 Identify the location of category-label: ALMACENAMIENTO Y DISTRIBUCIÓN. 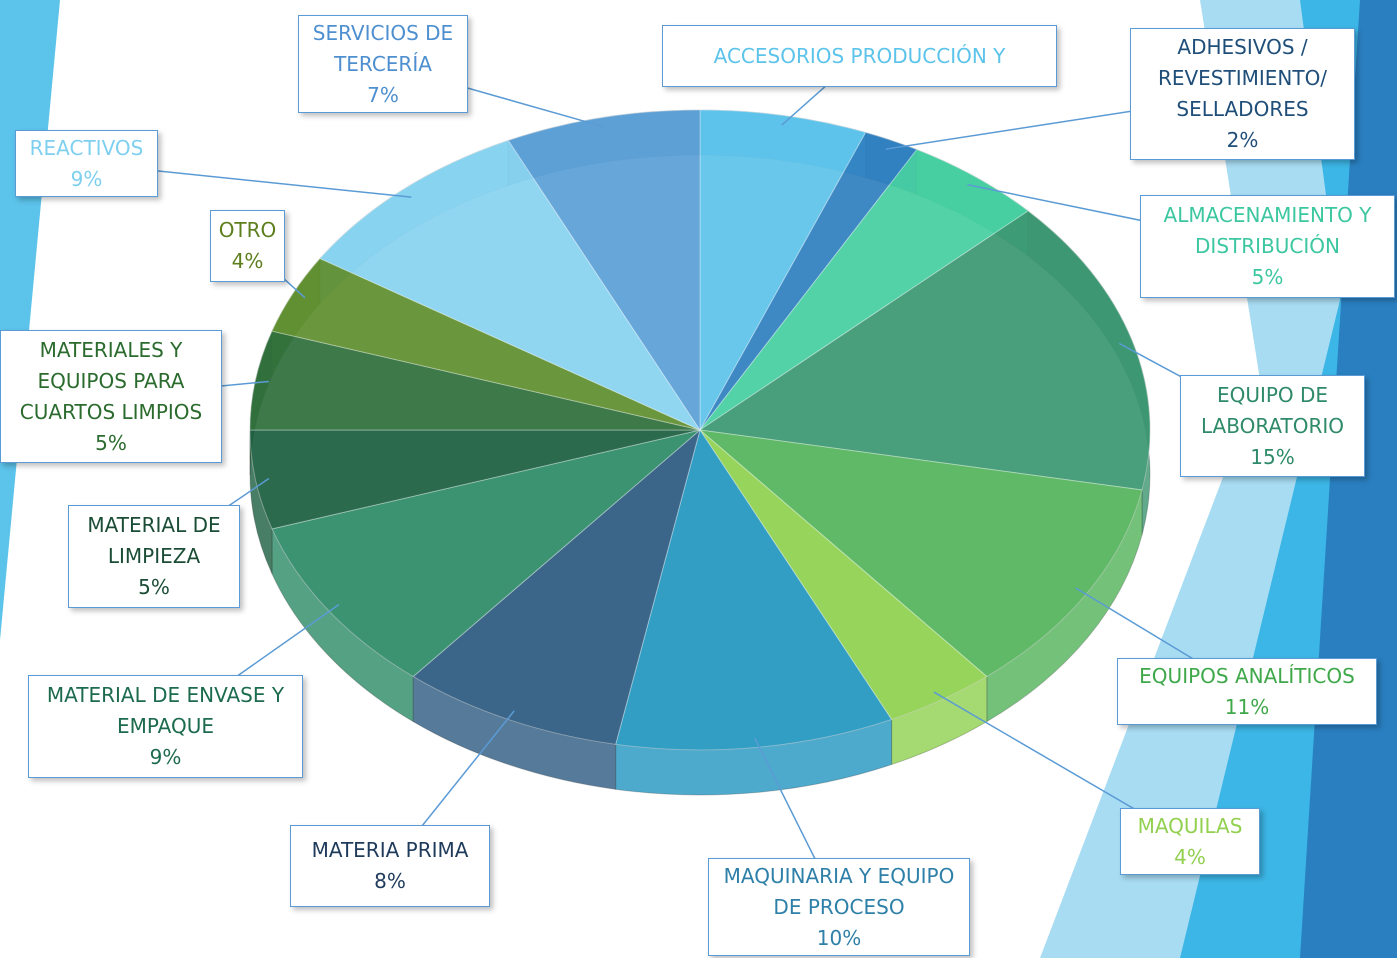
(1267, 230).